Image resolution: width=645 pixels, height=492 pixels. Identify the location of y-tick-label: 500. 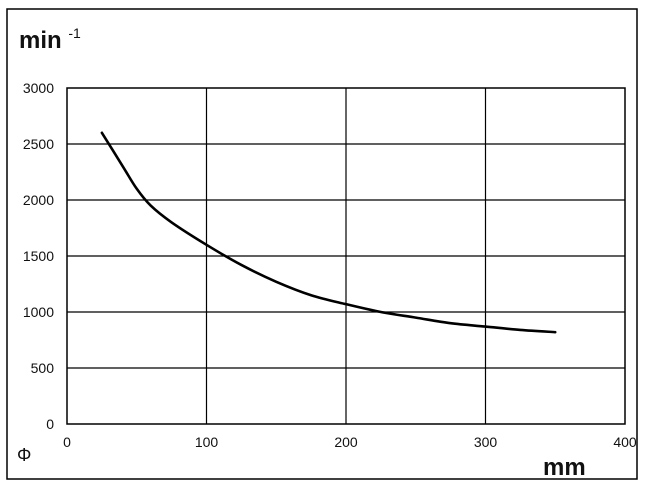
(43, 368).